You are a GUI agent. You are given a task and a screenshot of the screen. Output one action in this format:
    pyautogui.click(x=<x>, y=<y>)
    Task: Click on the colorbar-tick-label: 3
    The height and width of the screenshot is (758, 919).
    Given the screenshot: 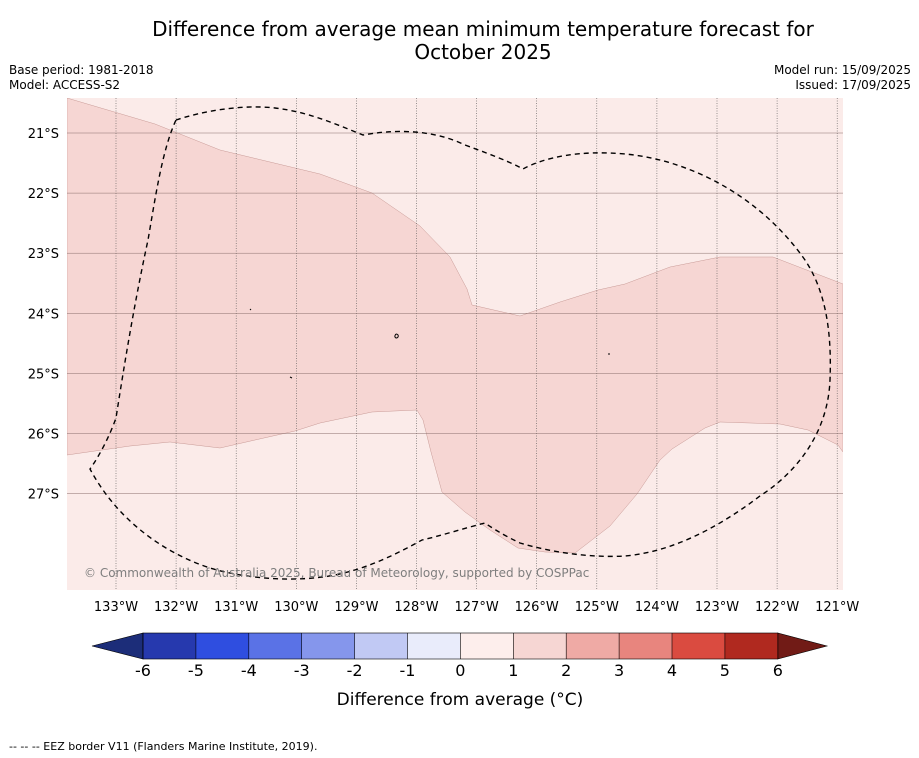 What is the action you would take?
    pyautogui.click(x=619, y=670)
    